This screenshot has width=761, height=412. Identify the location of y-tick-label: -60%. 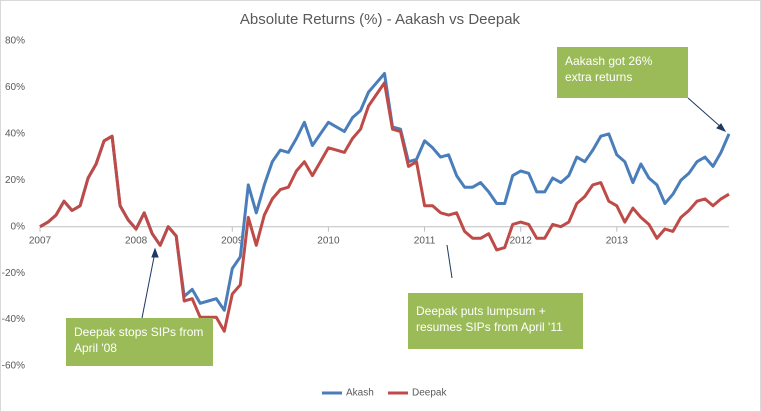
(13, 366).